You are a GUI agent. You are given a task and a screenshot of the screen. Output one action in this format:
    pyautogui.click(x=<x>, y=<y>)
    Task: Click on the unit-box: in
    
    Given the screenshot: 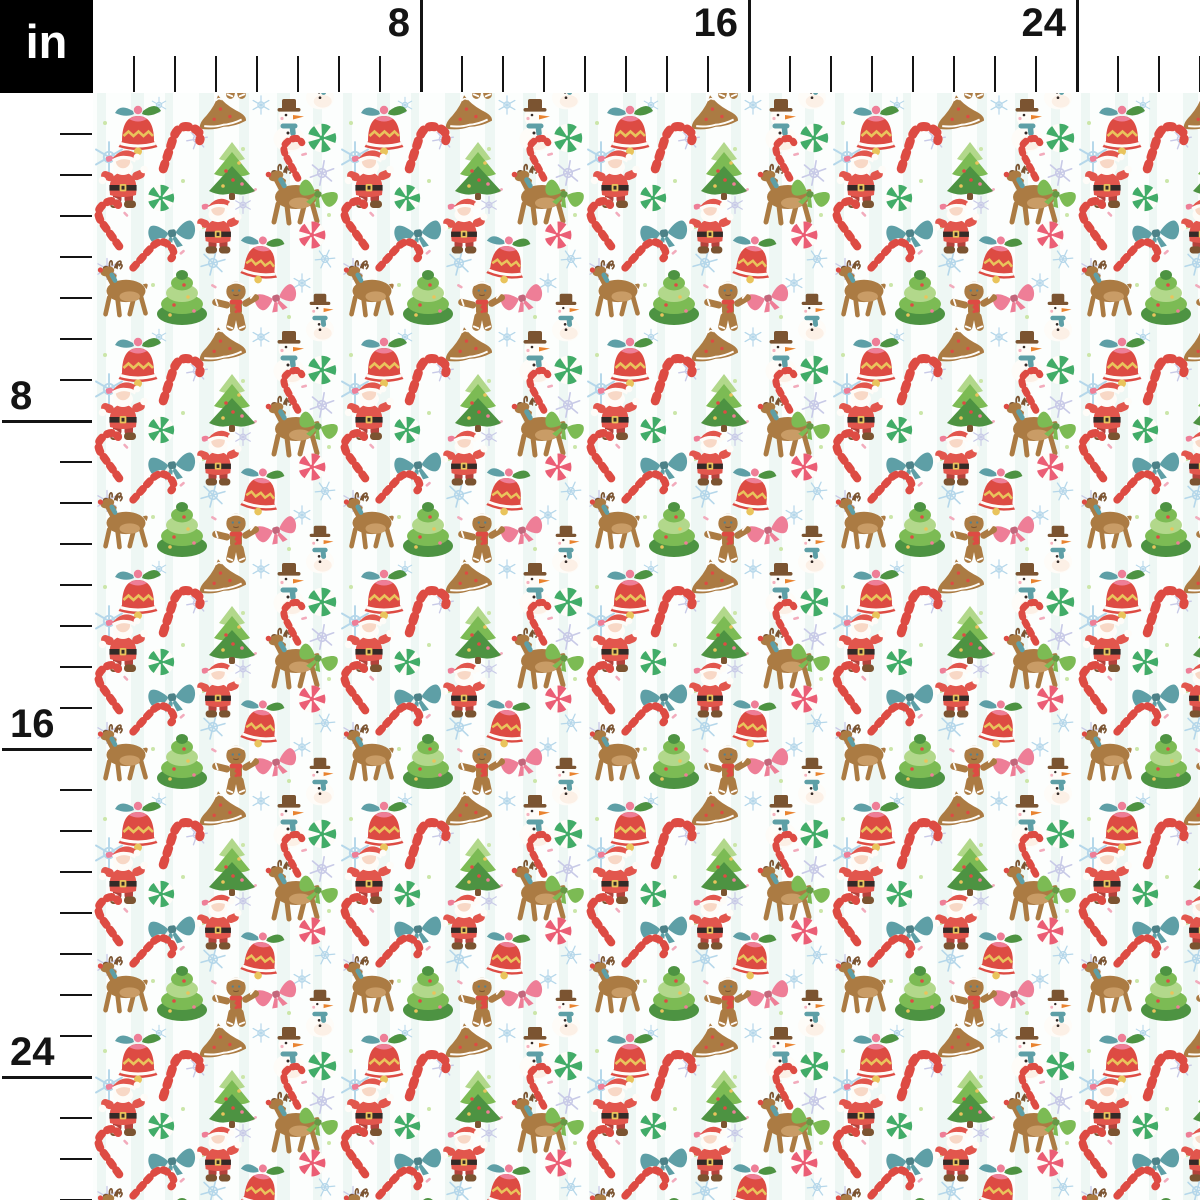 What is the action you would take?
    pyautogui.click(x=46, y=46)
    